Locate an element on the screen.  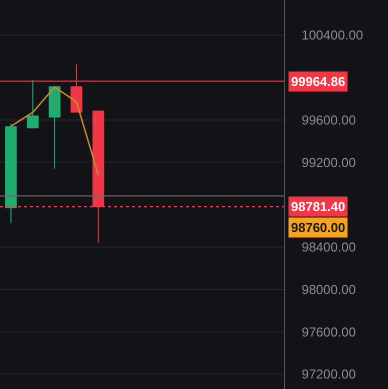
y-tick-label: 97200.00 is located at coordinates (329, 374).